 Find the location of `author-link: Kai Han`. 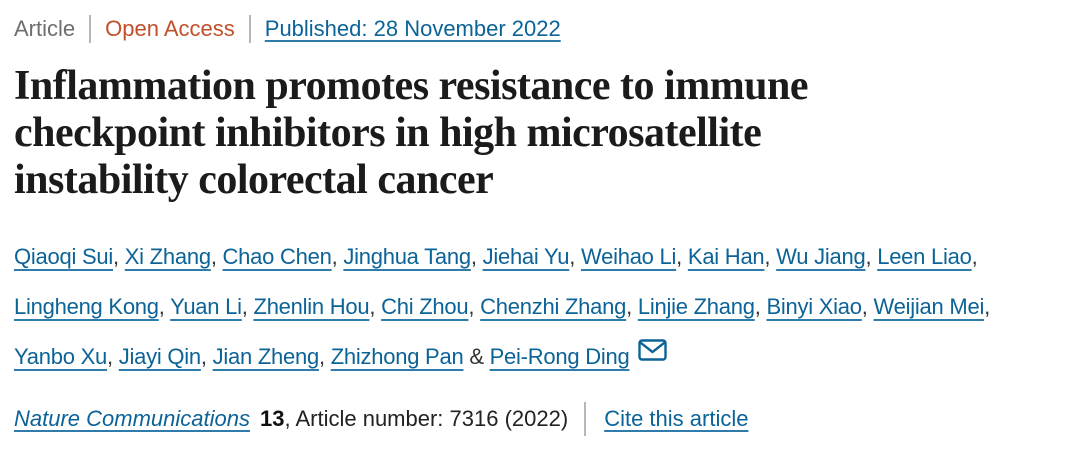

author-link: Kai Han is located at coordinates (726, 256).